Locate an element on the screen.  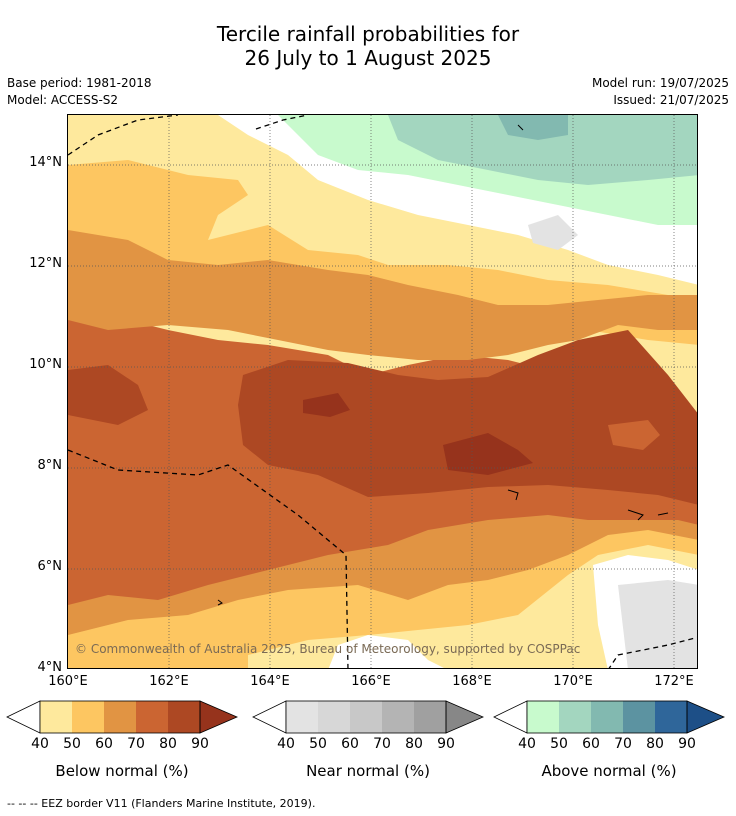
colorbar-below is located at coordinates (122, 717).